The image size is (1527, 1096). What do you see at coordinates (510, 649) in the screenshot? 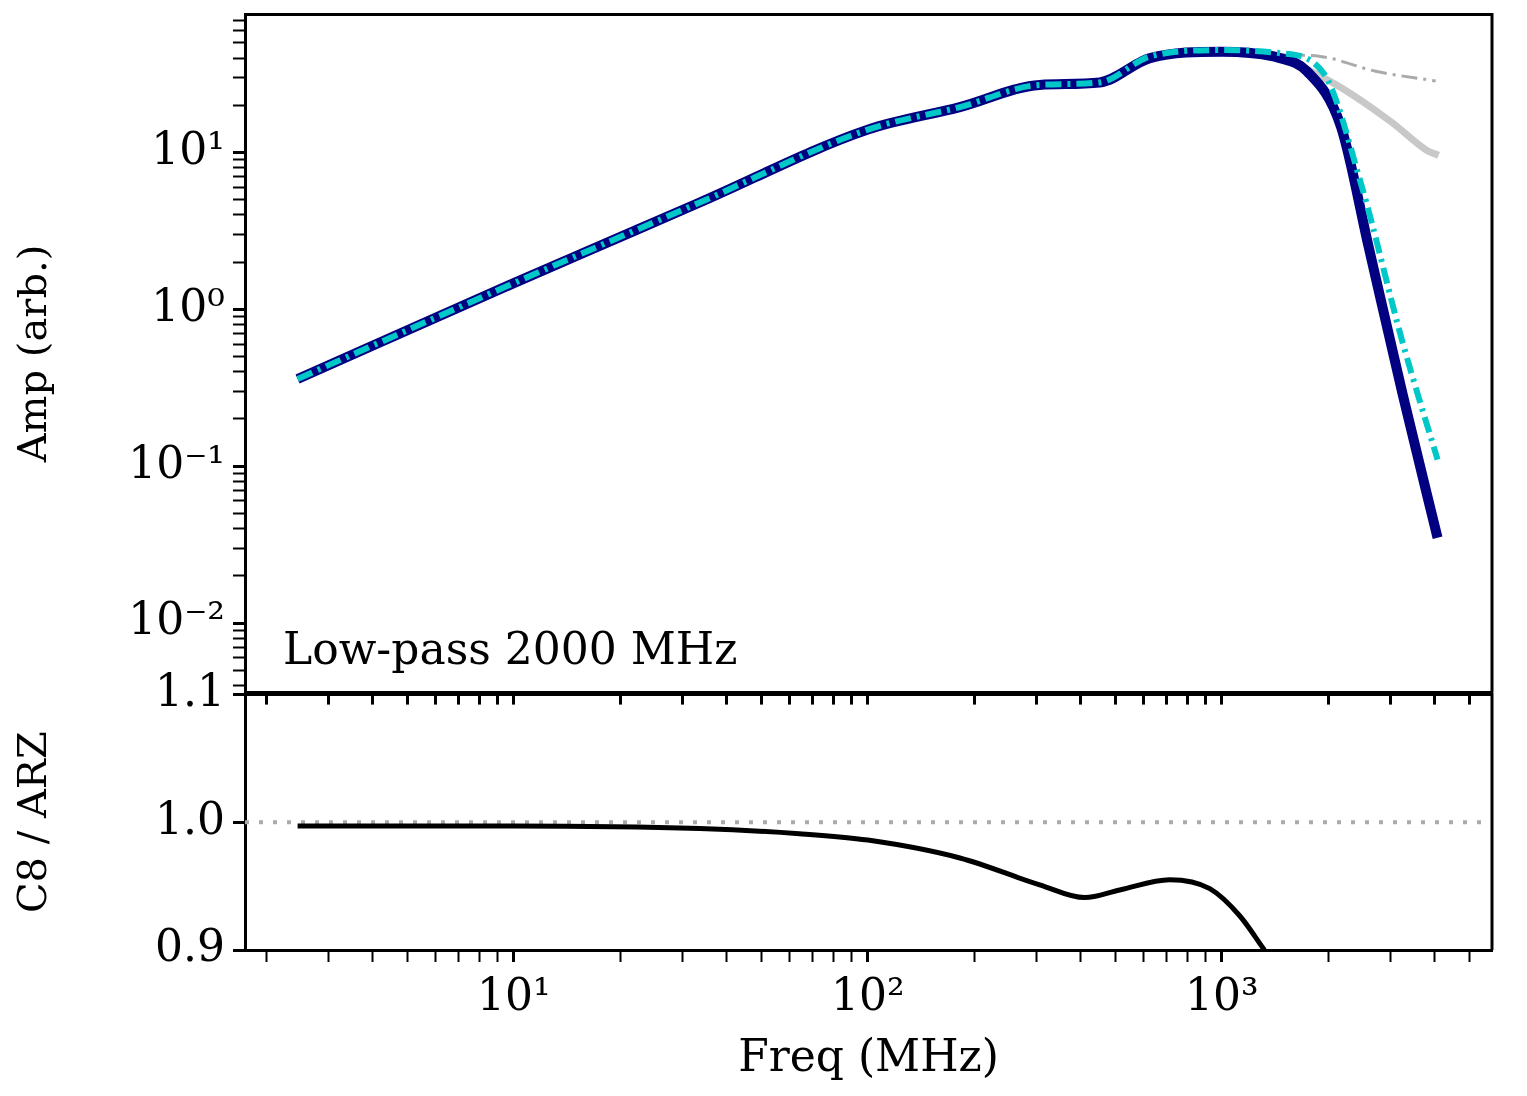
I see `annotation: Low-pass 2000 MHz` at bounding box center [510, 649].